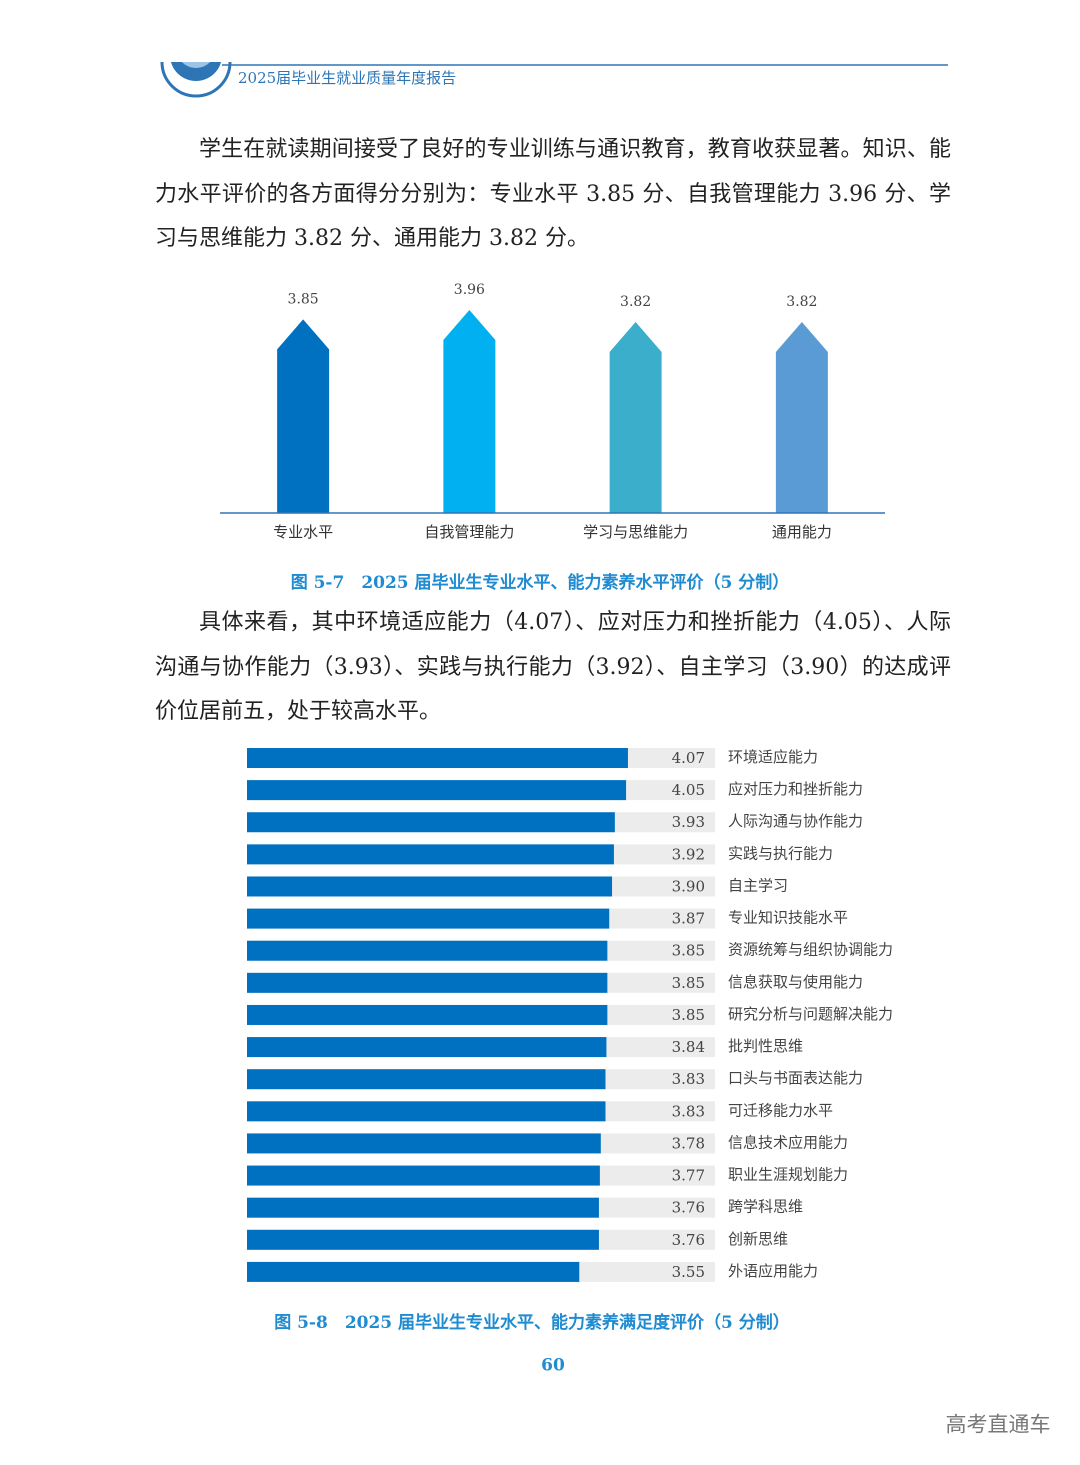  Describe the element at coordinates (795, 982) in the screenshot. I see `category-label: 信息获取与使用能力` at that location.